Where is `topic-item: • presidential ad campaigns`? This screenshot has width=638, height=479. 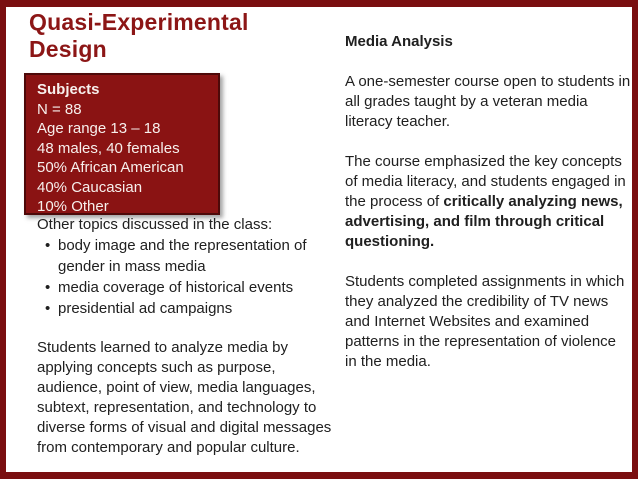 topic-item: • presidential ad campaigns is located at coordinates (188, 308).